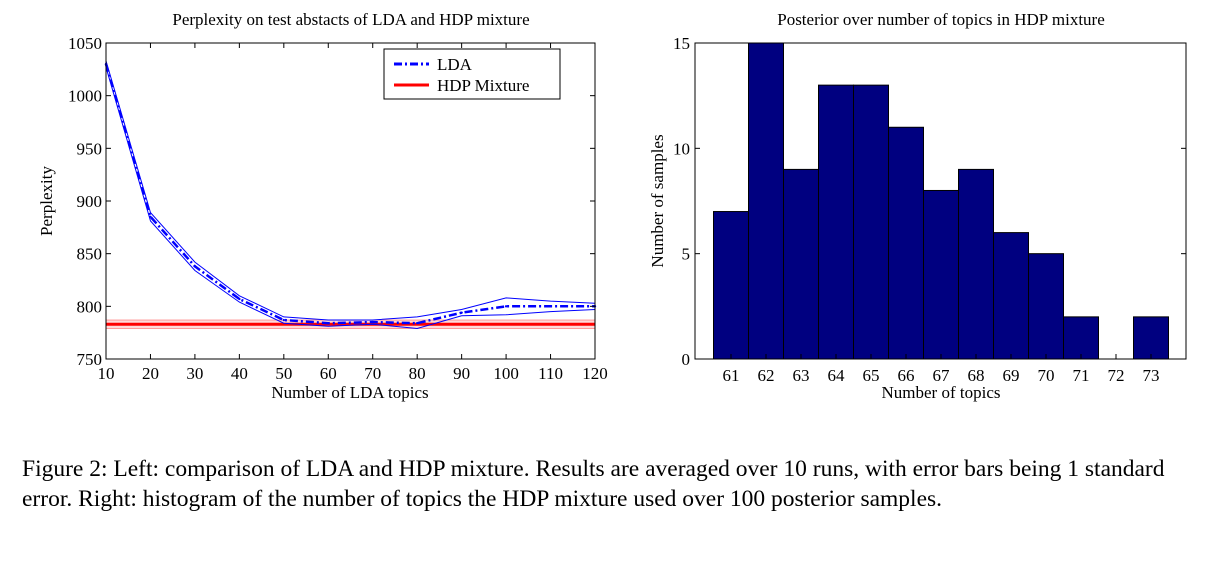 The height and width of the screenshot is (572, 1226). I want to click on legend-hdp-label: HDP Mixture, so click(483, 85).